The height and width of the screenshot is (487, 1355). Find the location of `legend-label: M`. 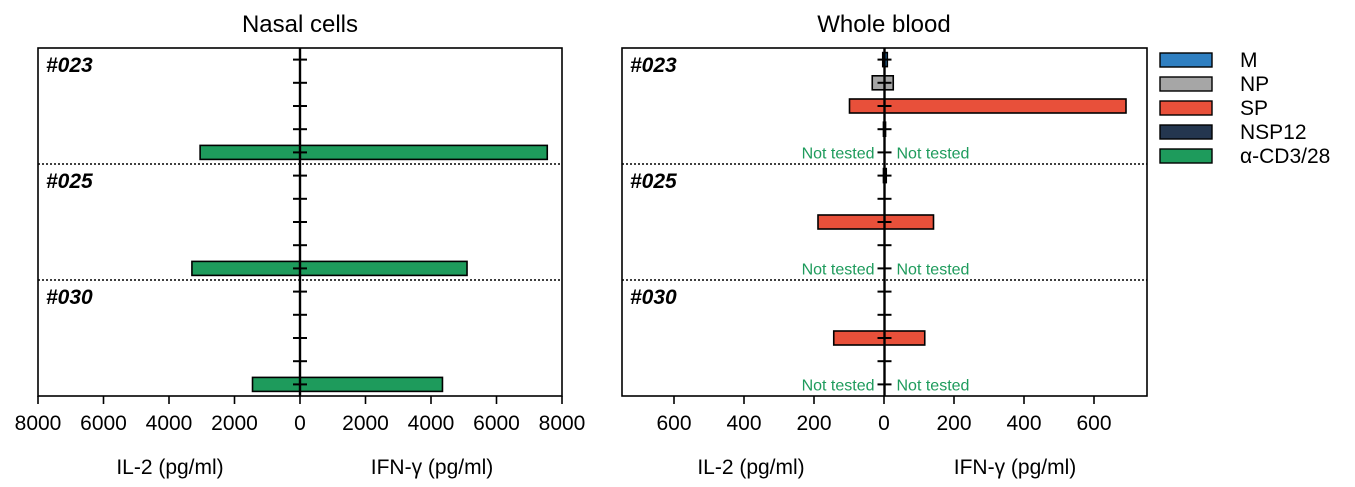

legend-label: M is located at coordinates (1249, 60).